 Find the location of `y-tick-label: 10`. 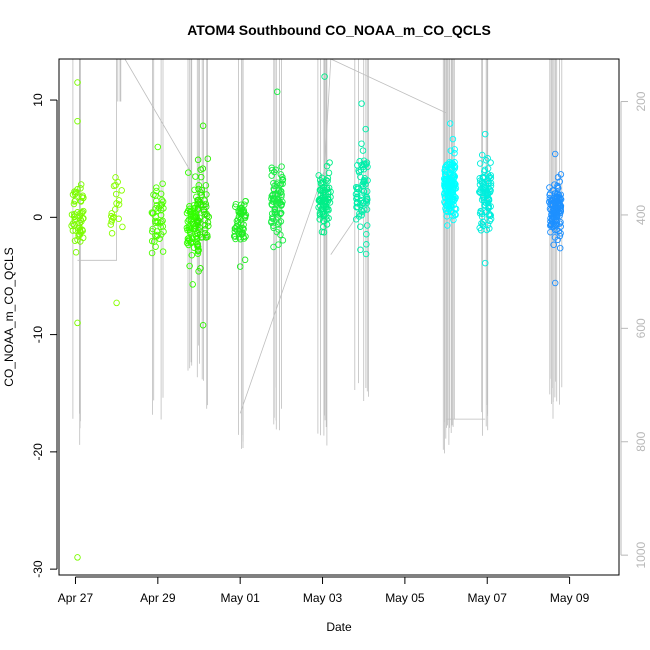

y-tick-label: 10 is located at coordinates (38, 100).